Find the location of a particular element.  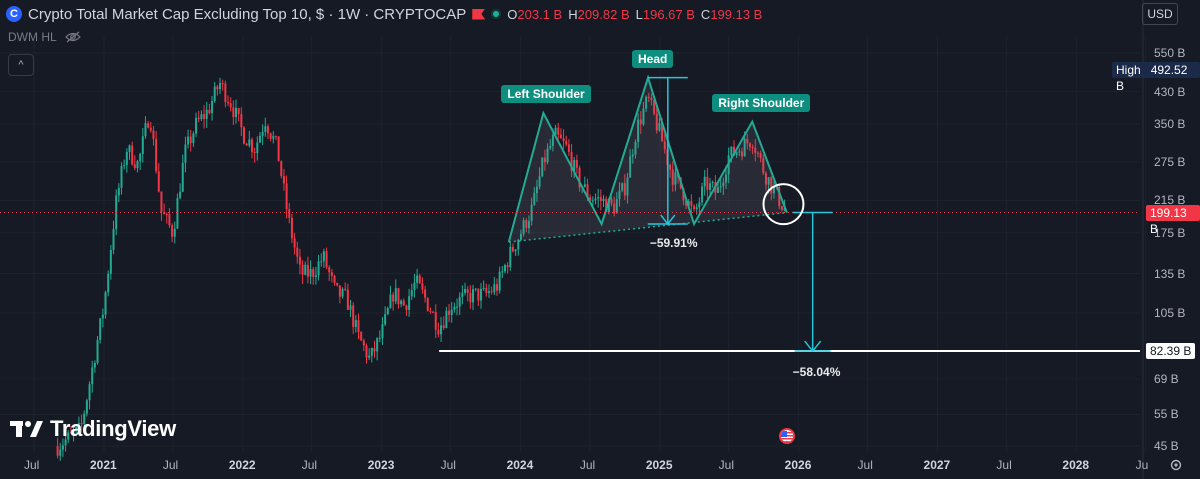

ohlc-high: H209.82 B is located at coordinates (599, 14).